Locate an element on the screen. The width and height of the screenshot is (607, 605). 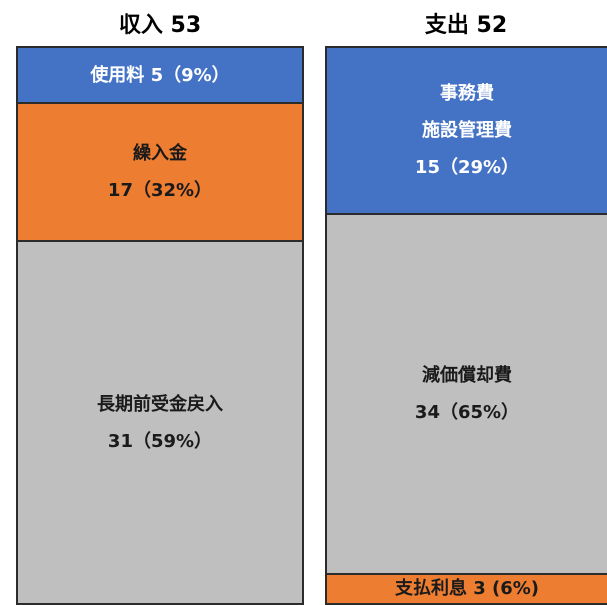
block: 使用料 5（9%） is located at coordinates (160, 75).